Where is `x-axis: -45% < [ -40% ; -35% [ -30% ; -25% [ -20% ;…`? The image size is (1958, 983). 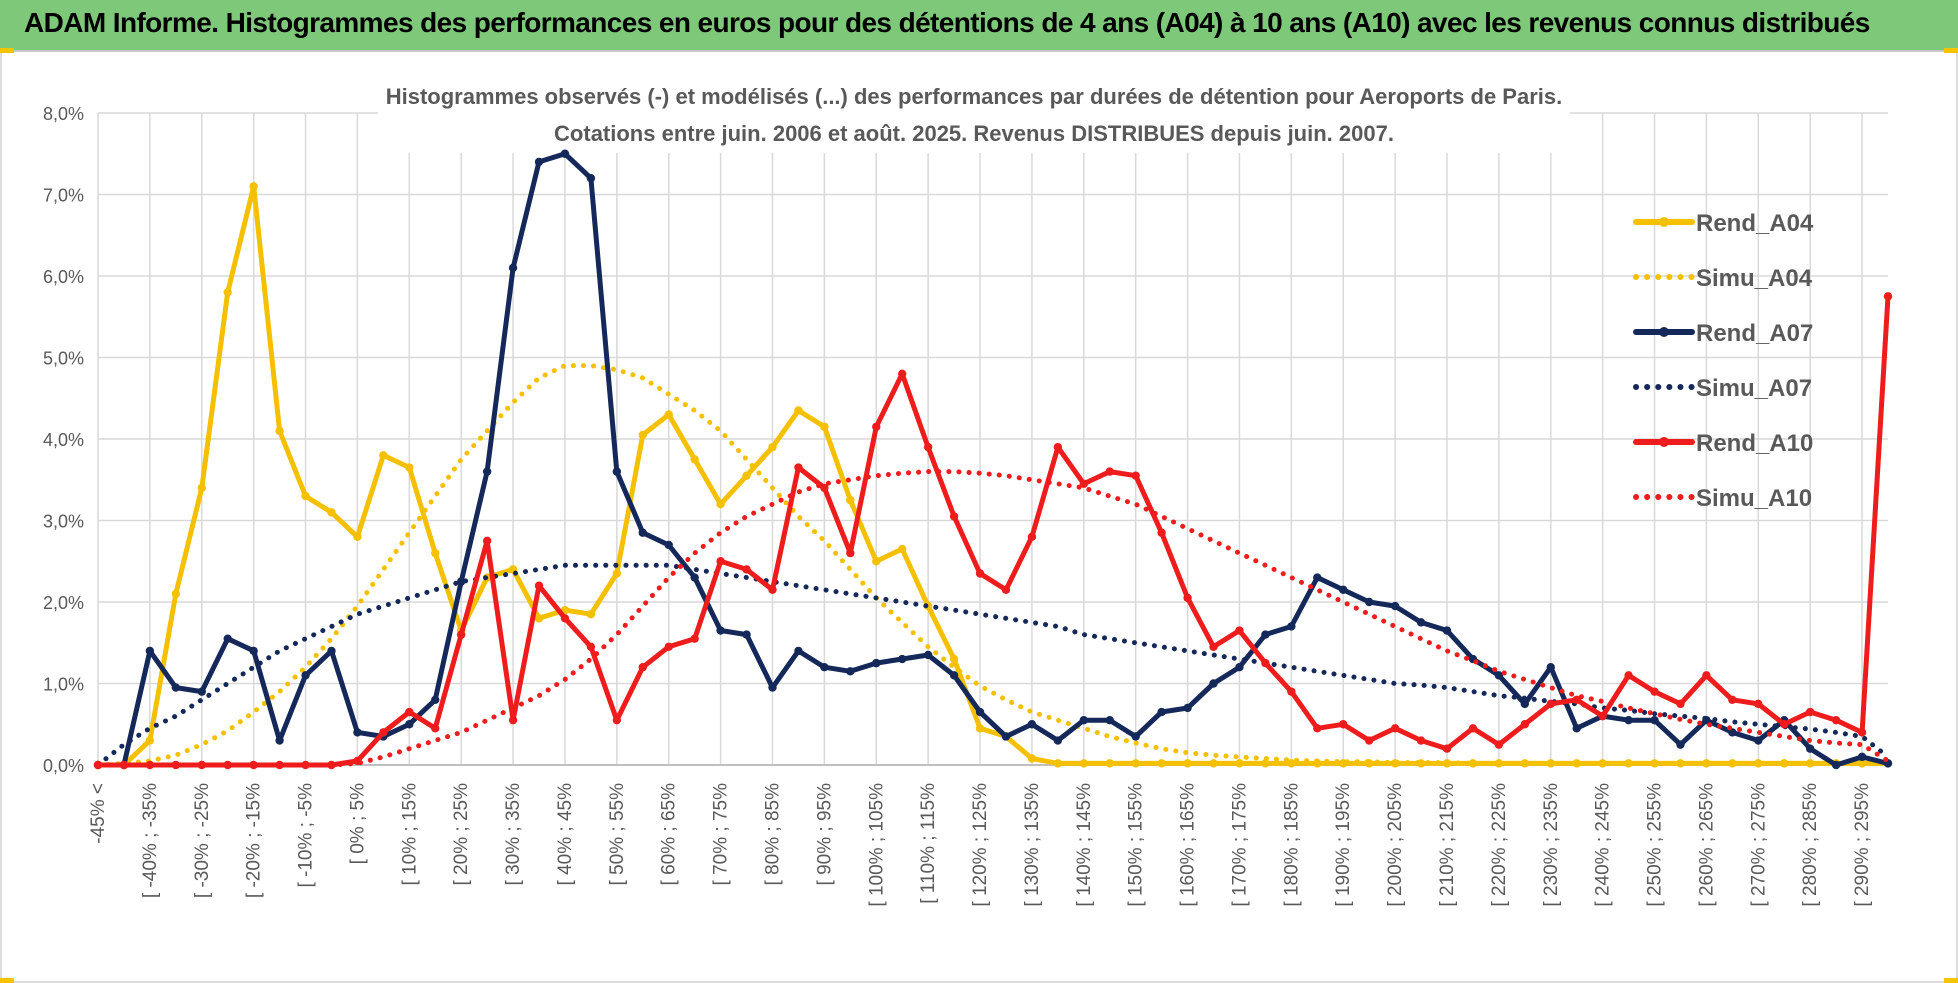 x-axis: -45% < [ -40% ; -35% [ -30% ; -25% [ -20% ;… is located at coordinates (988, 835).